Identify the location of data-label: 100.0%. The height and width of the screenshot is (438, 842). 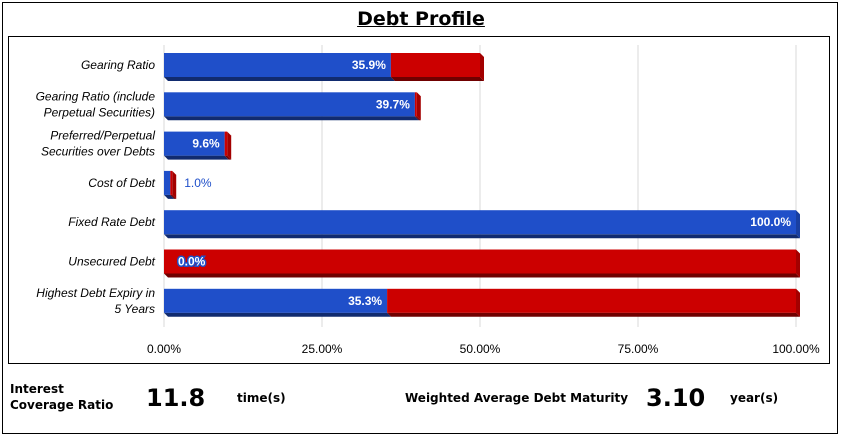
(770, 222).